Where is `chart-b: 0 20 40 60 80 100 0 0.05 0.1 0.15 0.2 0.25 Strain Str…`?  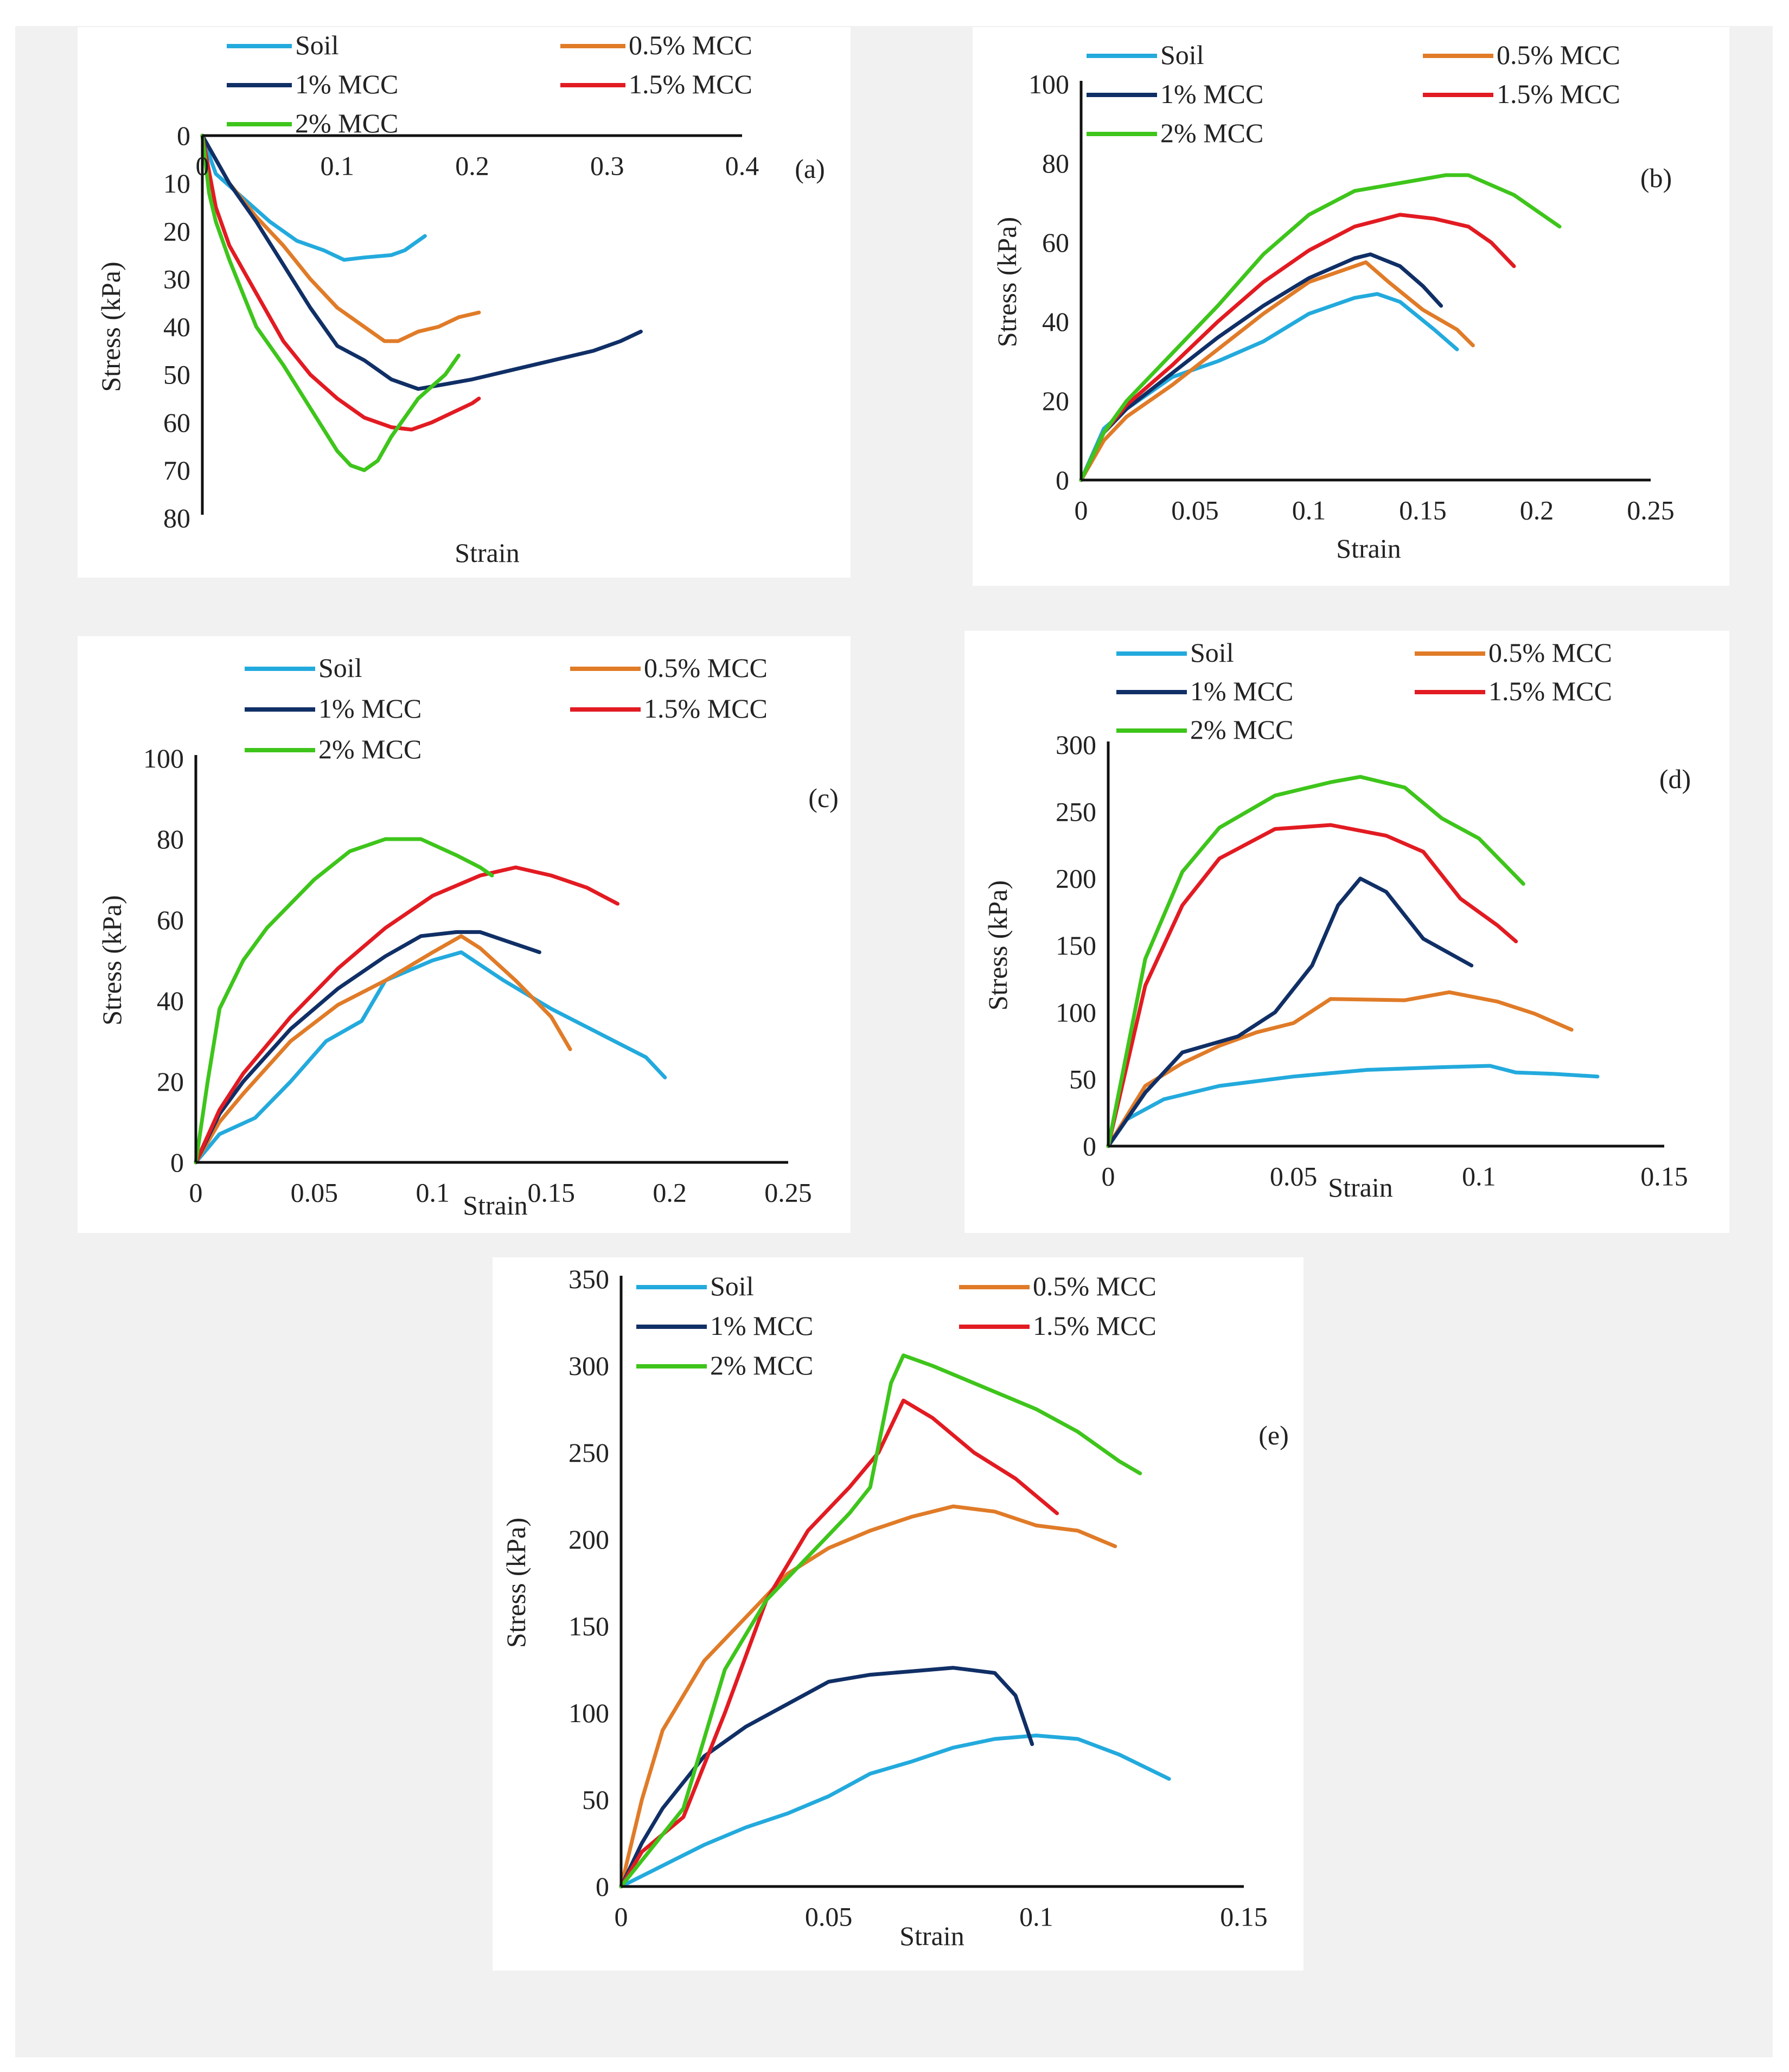 chart-b: 0 20 40 60 80 100 0 0.05 0.1 0.15 0.2 0.25 Strain Str… is located at coordinates (1333, 302).